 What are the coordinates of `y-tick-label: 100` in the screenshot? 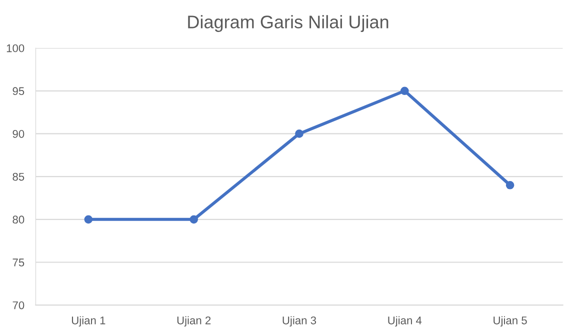 It's located at (15, 48).